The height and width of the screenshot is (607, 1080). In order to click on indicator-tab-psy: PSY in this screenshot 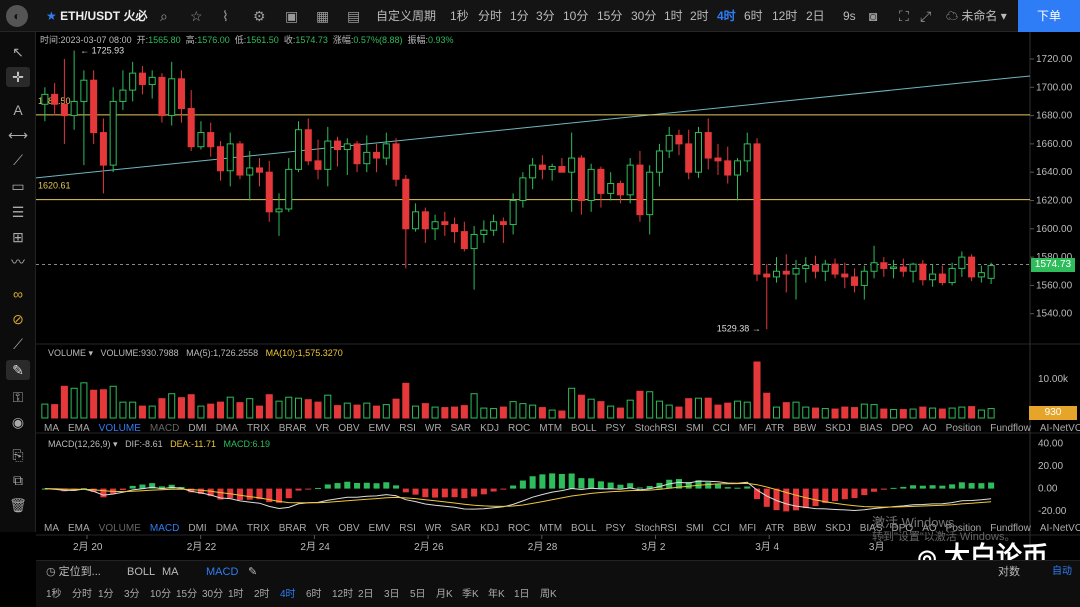, I will do `click(615, 428)`.